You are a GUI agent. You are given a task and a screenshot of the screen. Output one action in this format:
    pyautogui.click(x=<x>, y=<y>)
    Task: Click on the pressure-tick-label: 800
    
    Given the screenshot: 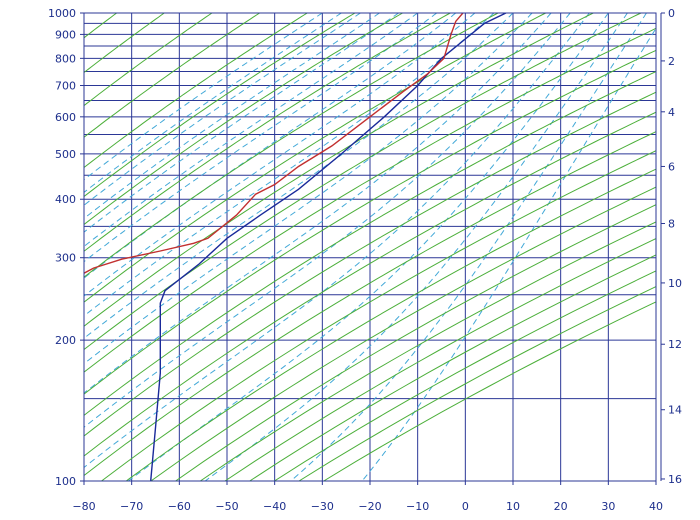 What is the action you would take?
    pyautogui.click(x=65, y=58)
    